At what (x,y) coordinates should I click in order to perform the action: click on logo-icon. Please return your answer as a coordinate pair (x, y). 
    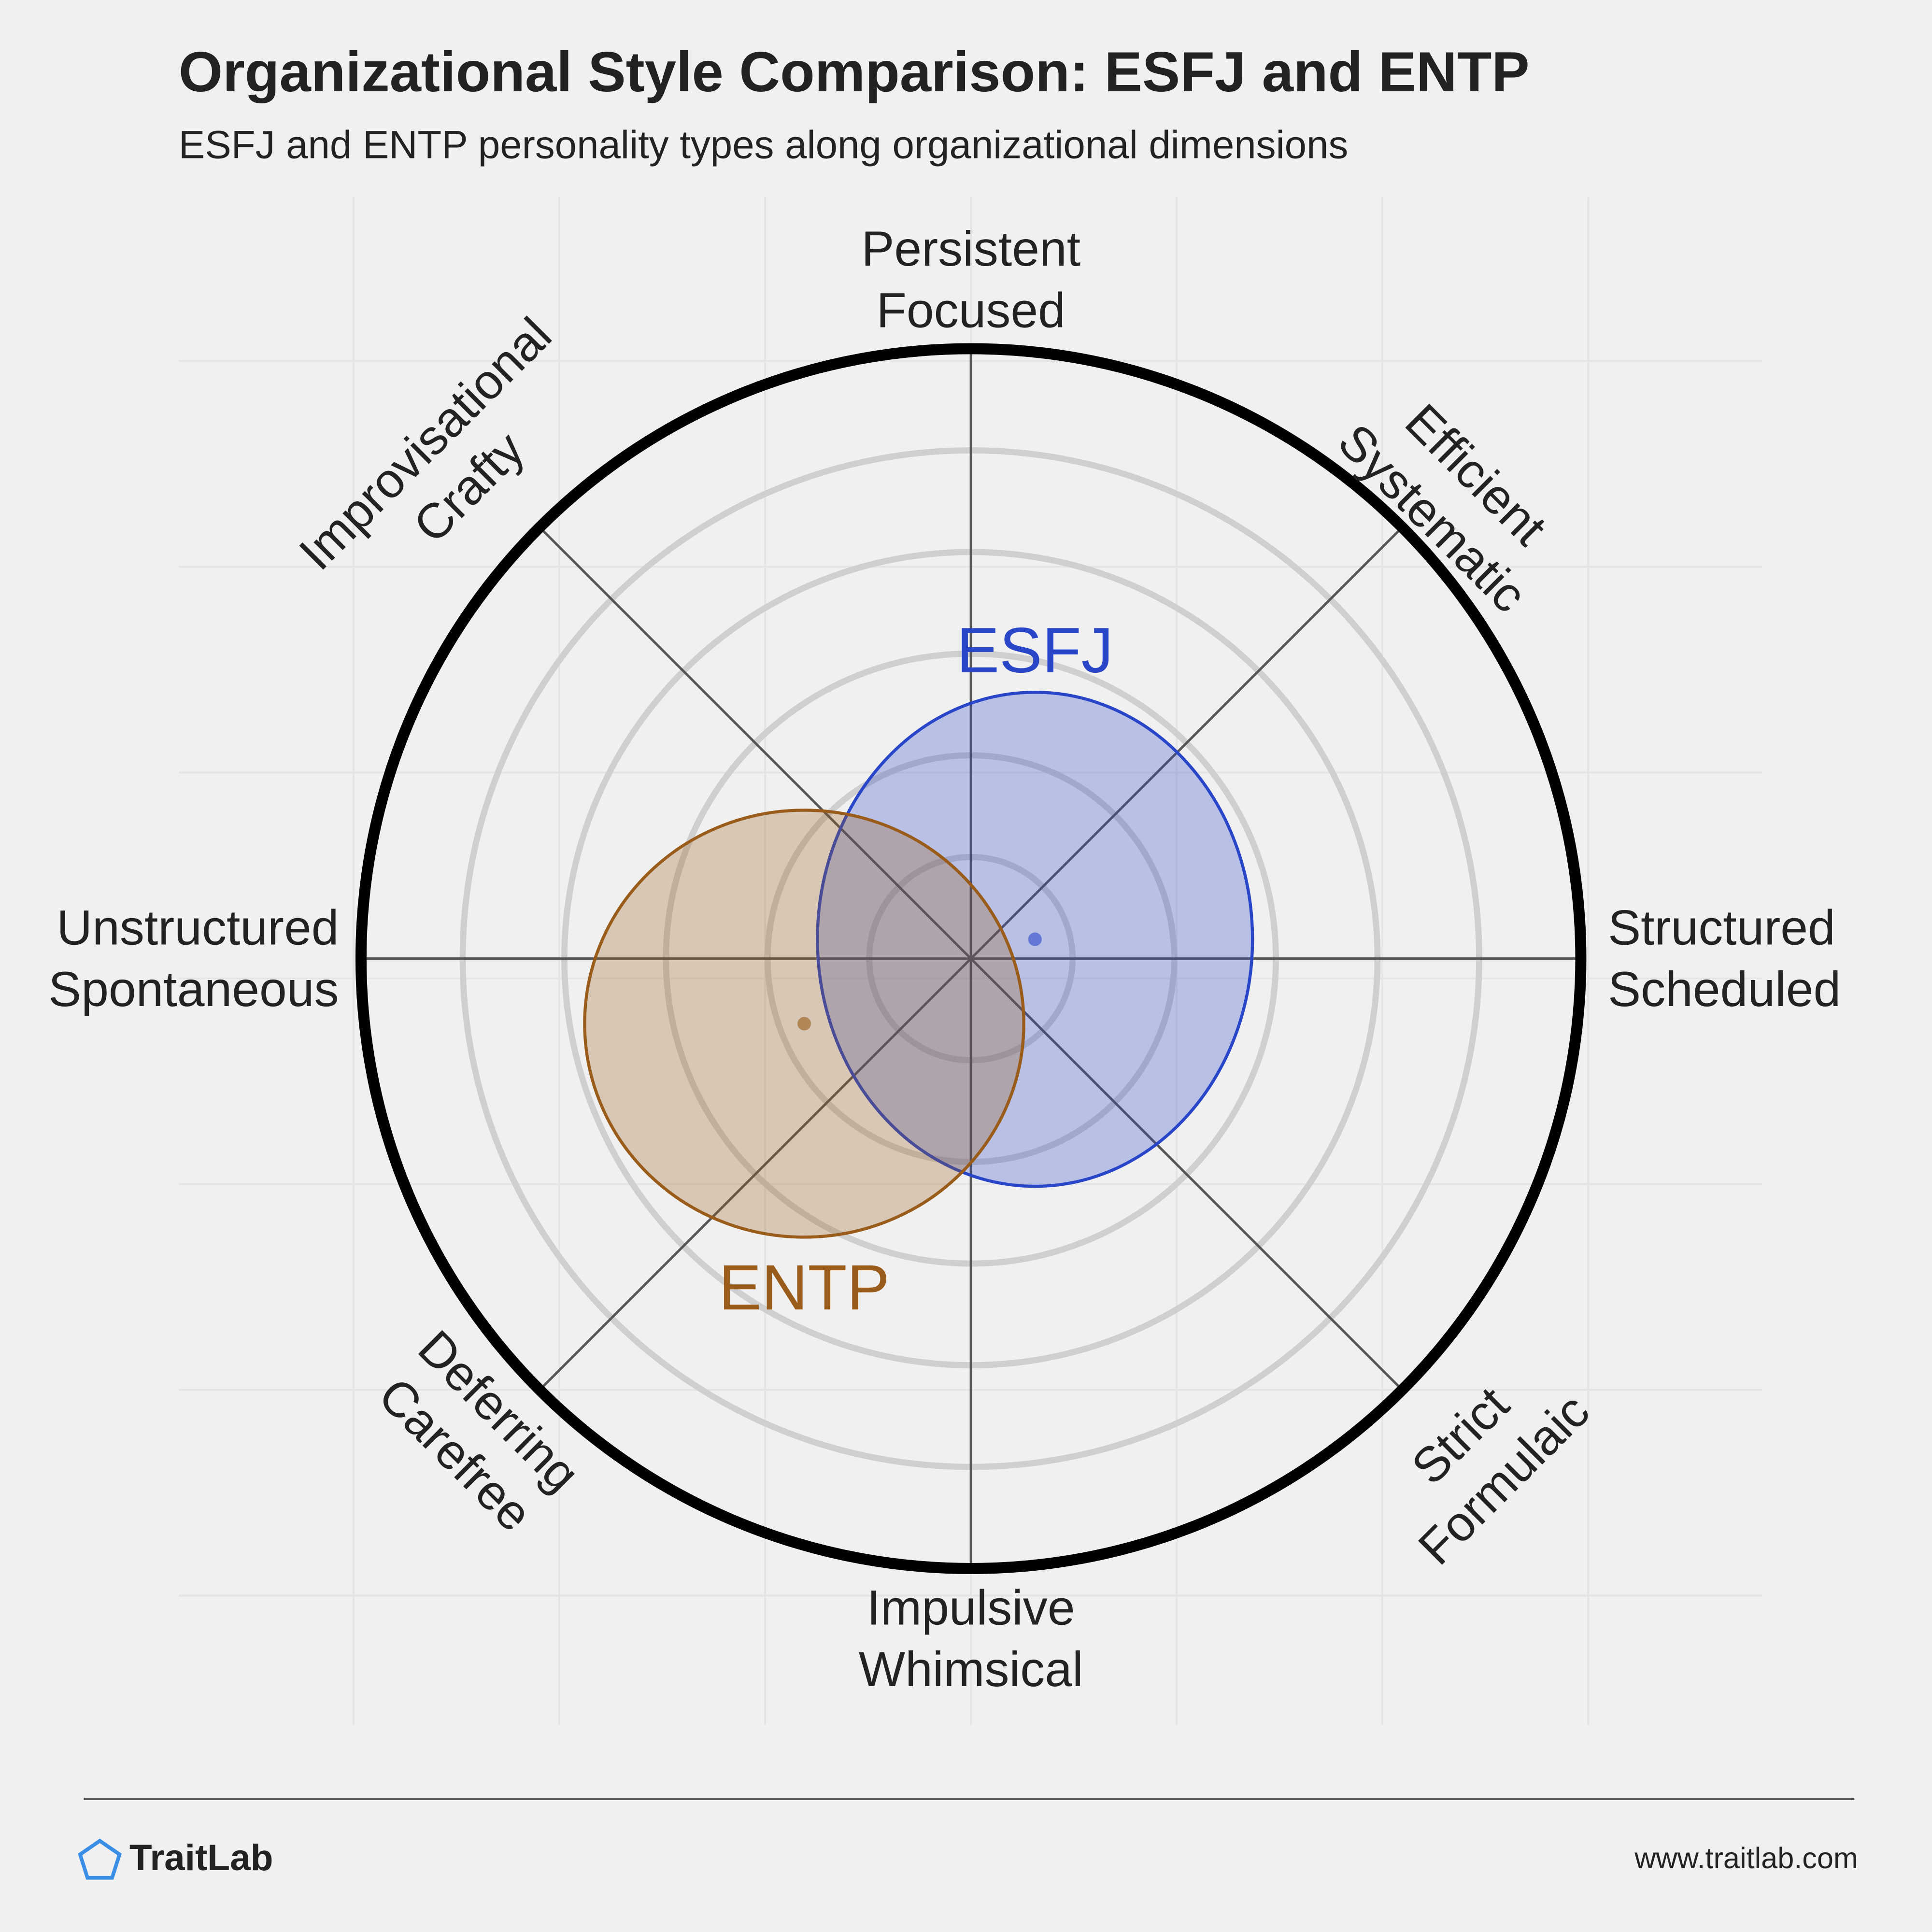
    Looking at the image, I should click on (100, 1859).